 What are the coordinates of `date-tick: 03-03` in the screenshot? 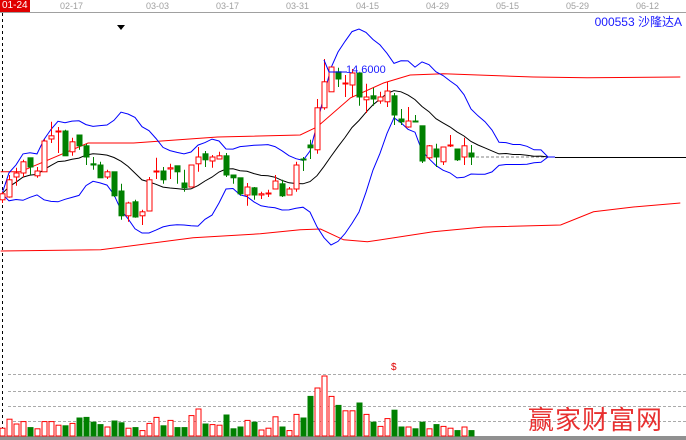 It's located at (158, 6).